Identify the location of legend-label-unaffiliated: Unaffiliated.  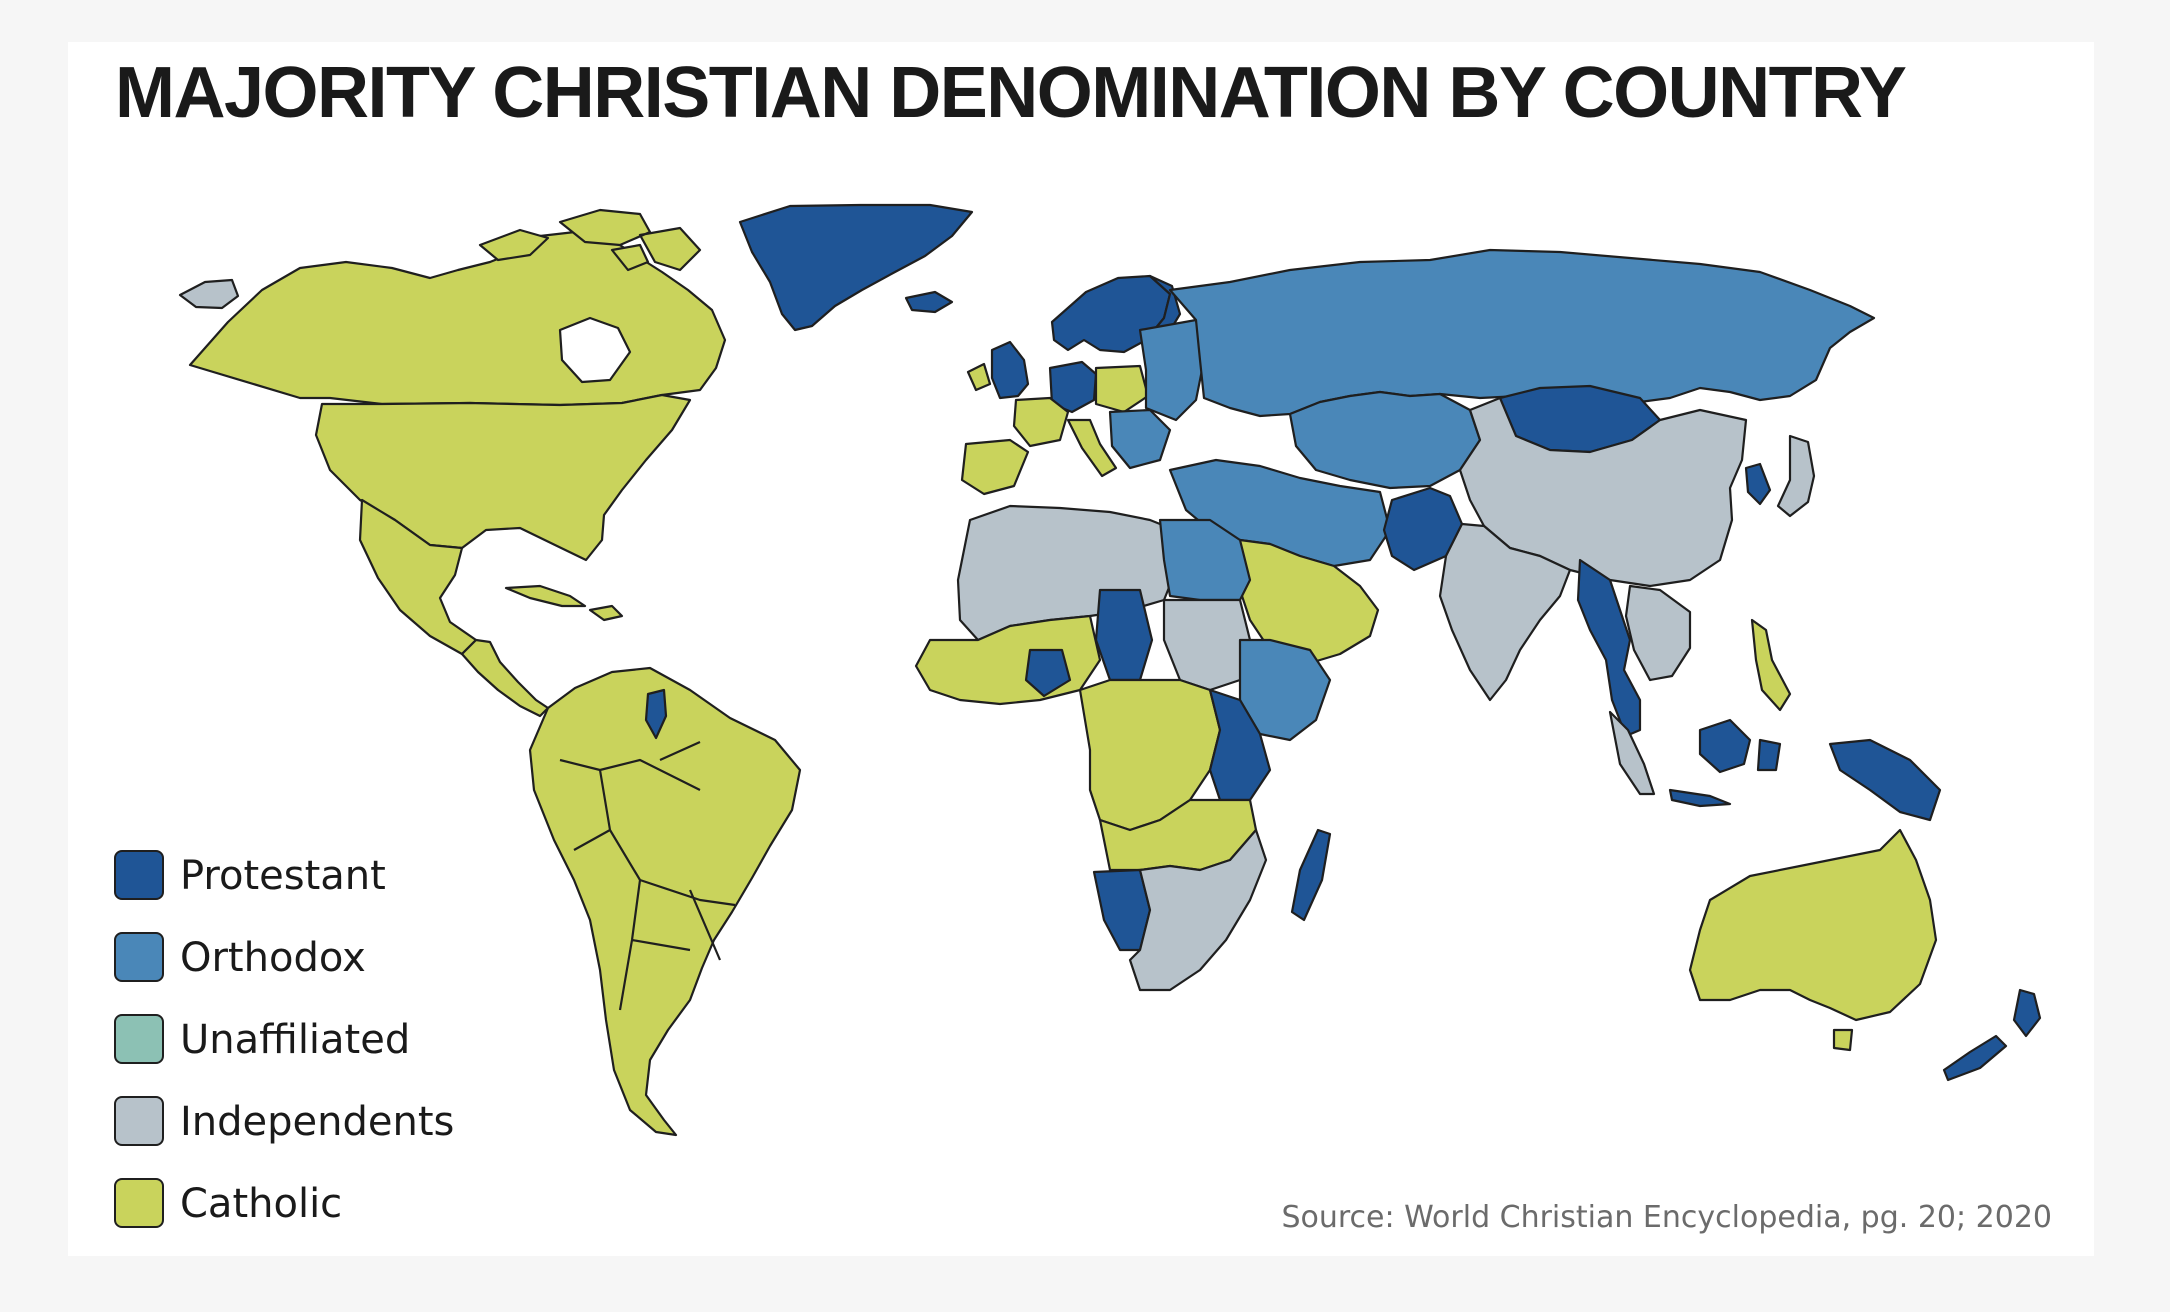
(295, 1040).